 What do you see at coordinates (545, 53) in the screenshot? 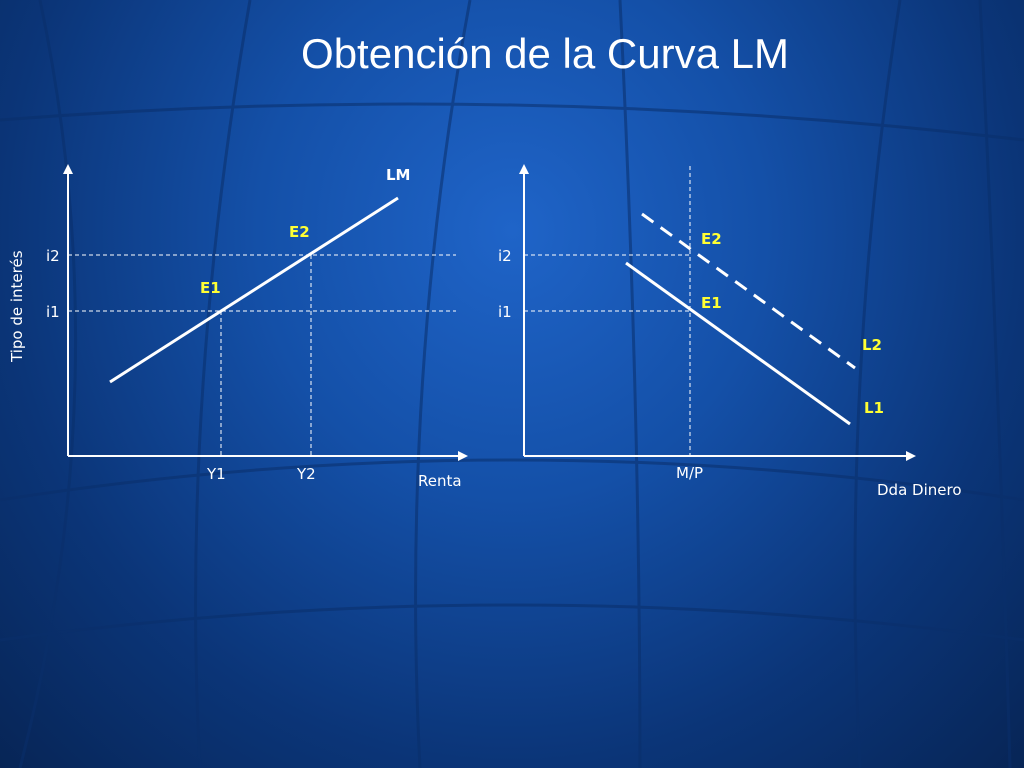
I see `slide-title: Obtención de la Curva LM` at bounding box center [545, 53].